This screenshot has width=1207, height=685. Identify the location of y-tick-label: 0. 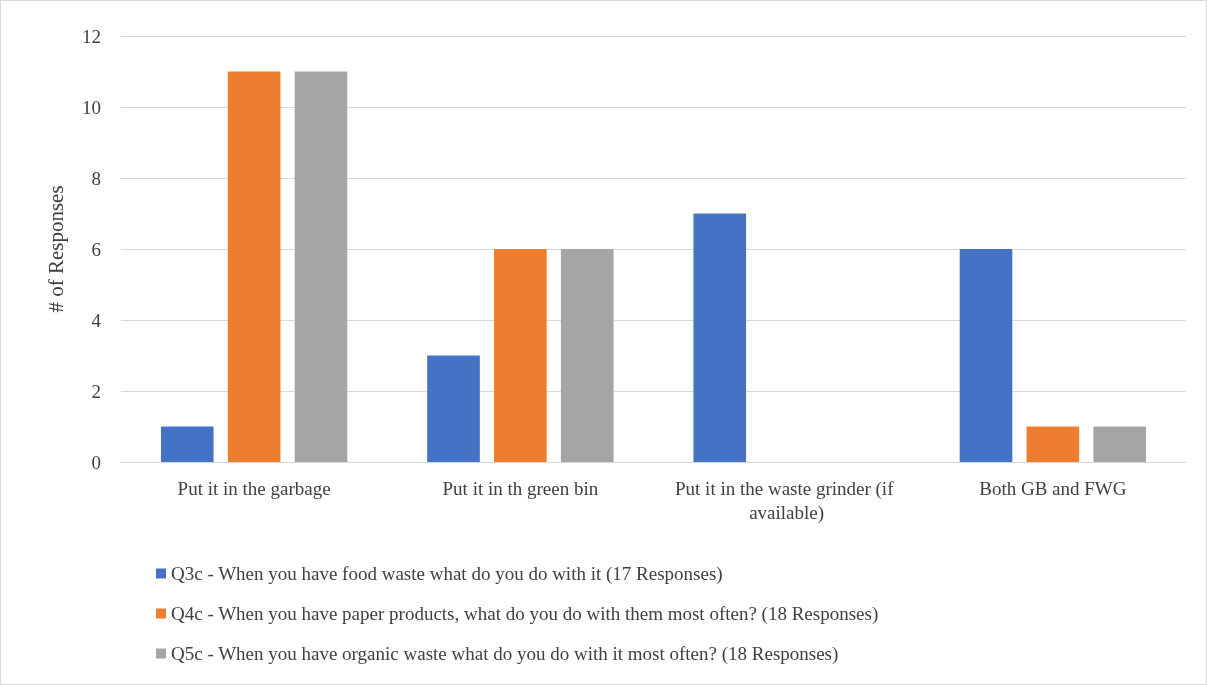
(96, 462).